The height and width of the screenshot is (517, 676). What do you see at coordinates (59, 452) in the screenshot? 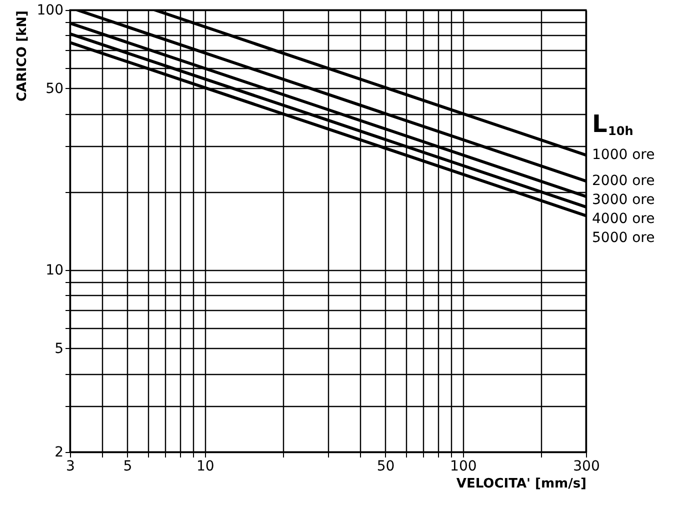
I see `y-tick-label: 2` at bounding box center [59, 452].